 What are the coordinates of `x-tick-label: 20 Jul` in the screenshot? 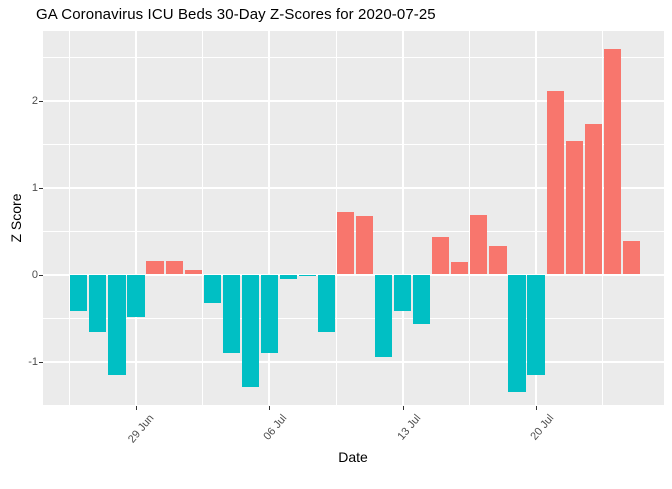 It's located at (542, 427).